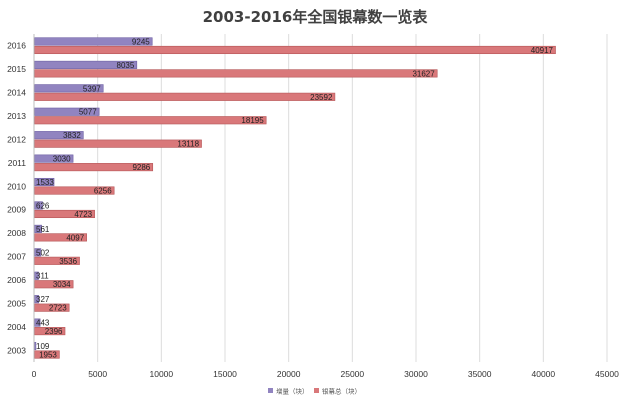 The width and height of the screenshot is (630, 403). Describe the element at coordinates (75, 237) in the screenshot. I see `data-label-total: 4097` at that location.